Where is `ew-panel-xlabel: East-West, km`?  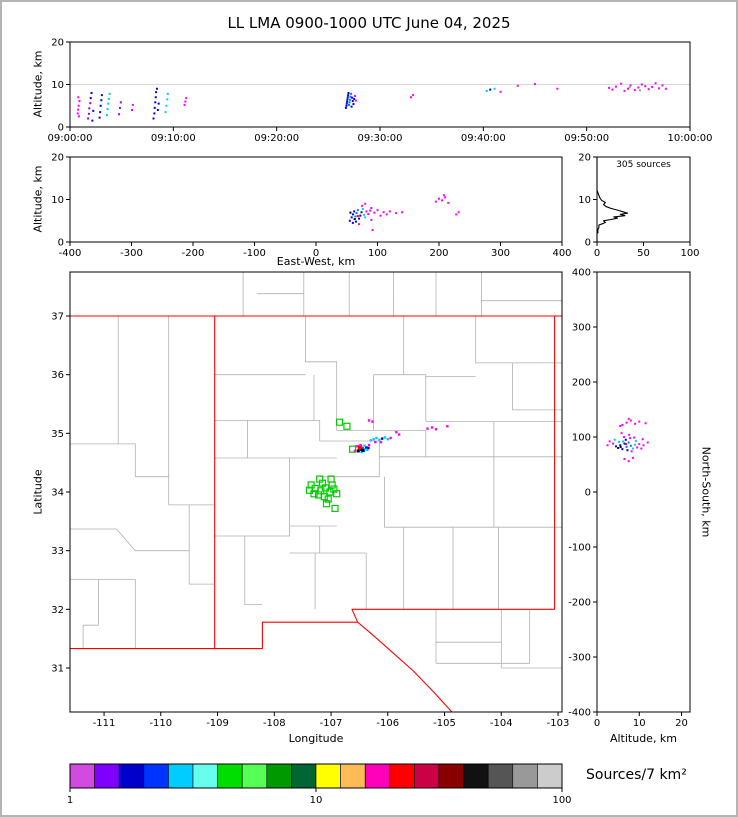
ew-panel-xlabel: East-West, km is located at coordinates (316, 261).